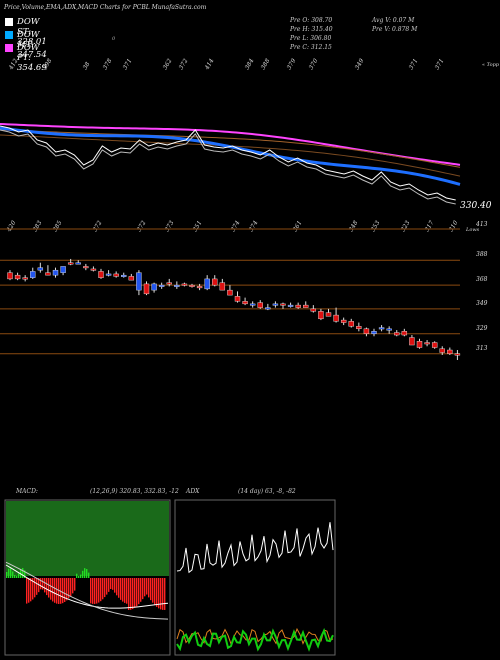  What do you see at coordinates (482, 254) in the screenshot?
I see `level-label: 388` at bounding box center [482, 254].